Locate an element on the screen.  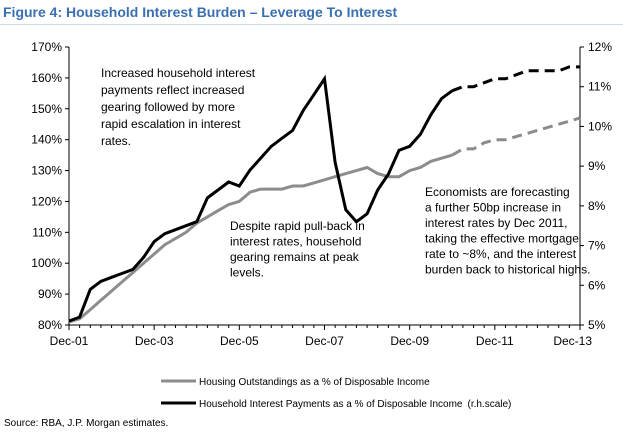
annotation-line: rapid escalation in interest is located at coordinates (171, 124).